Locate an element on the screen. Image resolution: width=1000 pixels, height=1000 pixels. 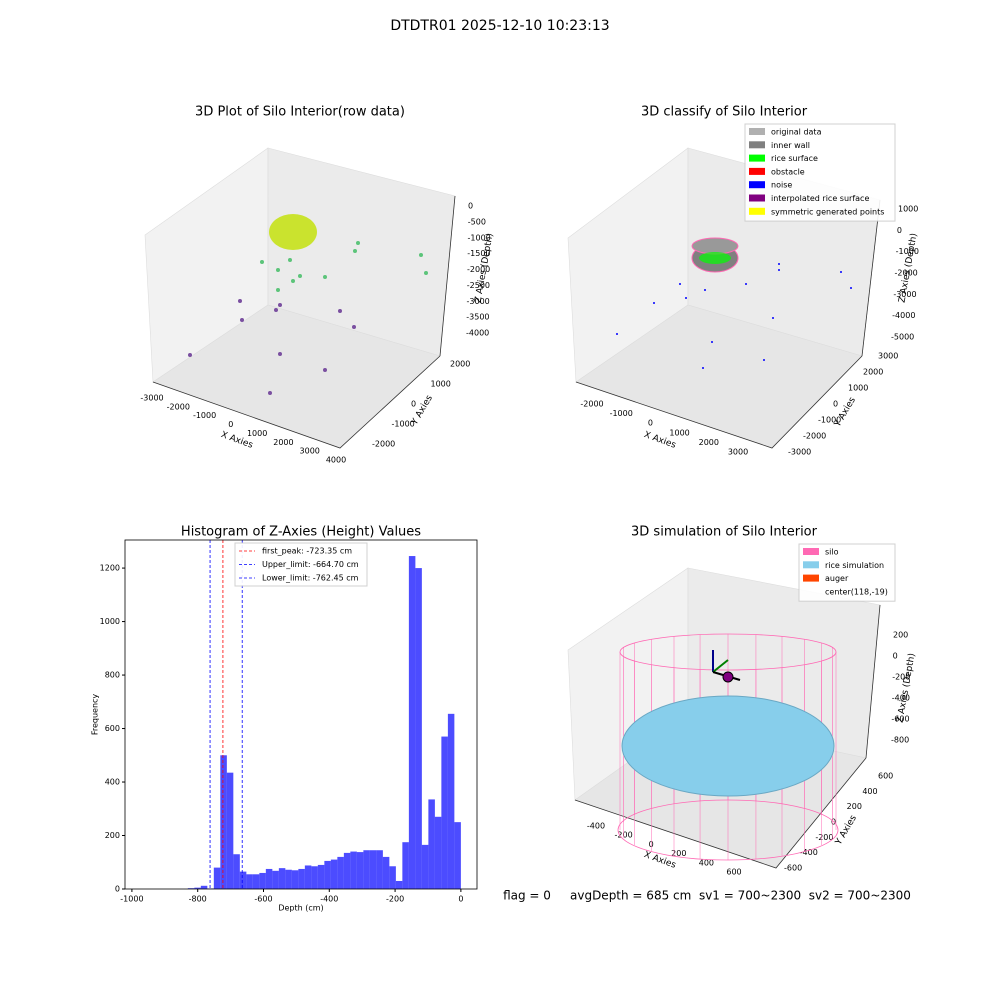
legend-label: first_peak: -723.35 cm is located at coordinates (307, 551).